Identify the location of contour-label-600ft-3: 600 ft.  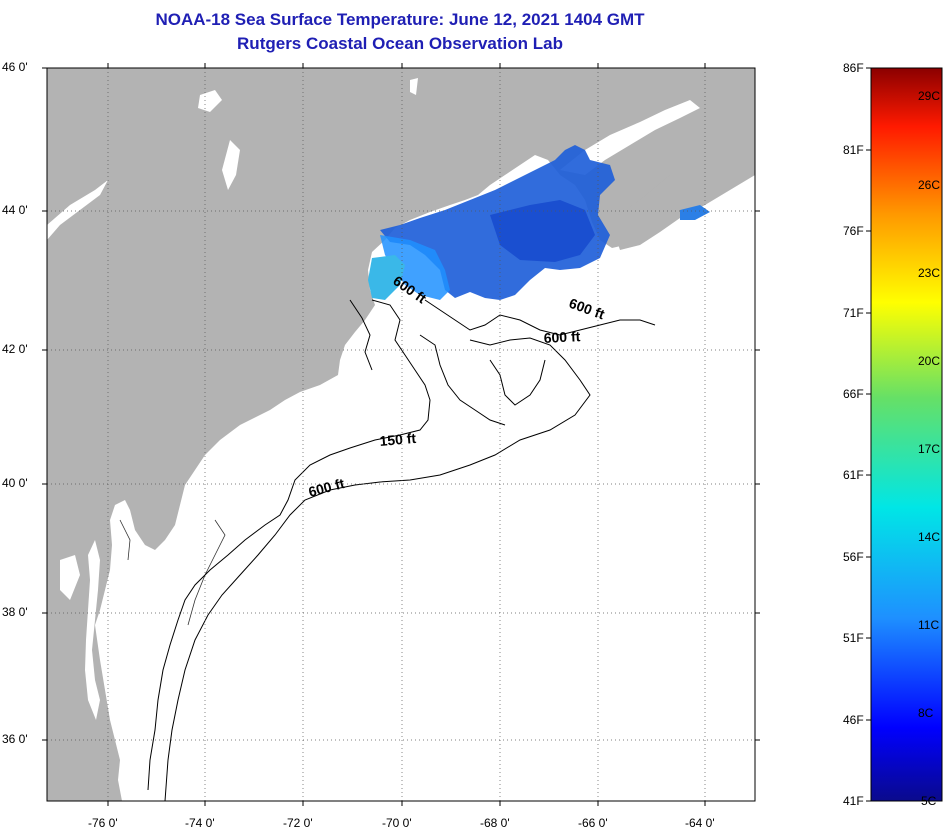
(562, 337).